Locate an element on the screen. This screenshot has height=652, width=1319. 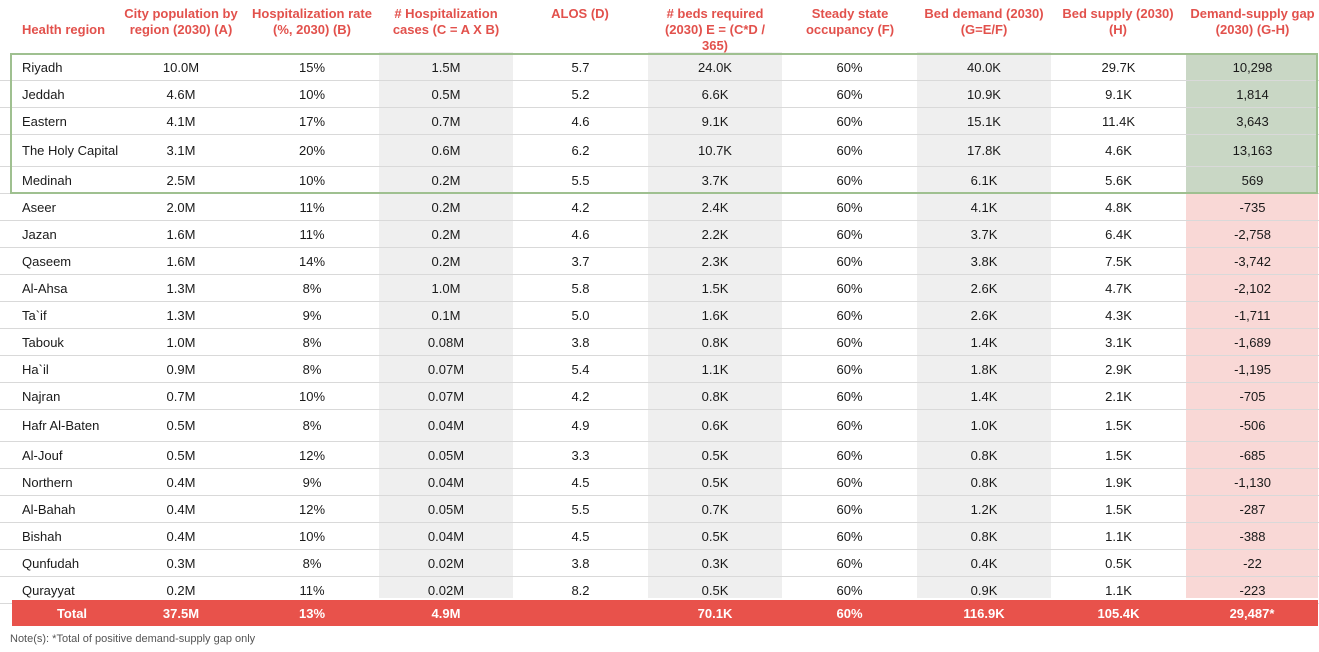
cell-region: Qurayyat is located at coordinates (48, 590).